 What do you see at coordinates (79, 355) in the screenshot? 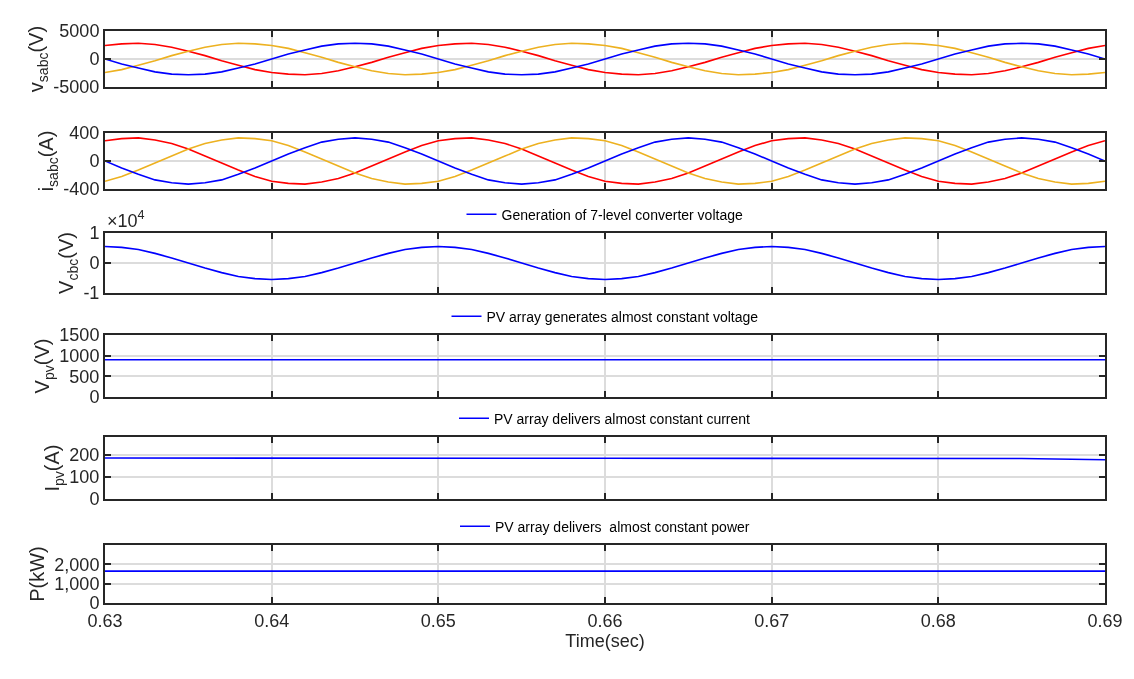
I see `y-tick-label: 1000` at bounding box center [79, 355].